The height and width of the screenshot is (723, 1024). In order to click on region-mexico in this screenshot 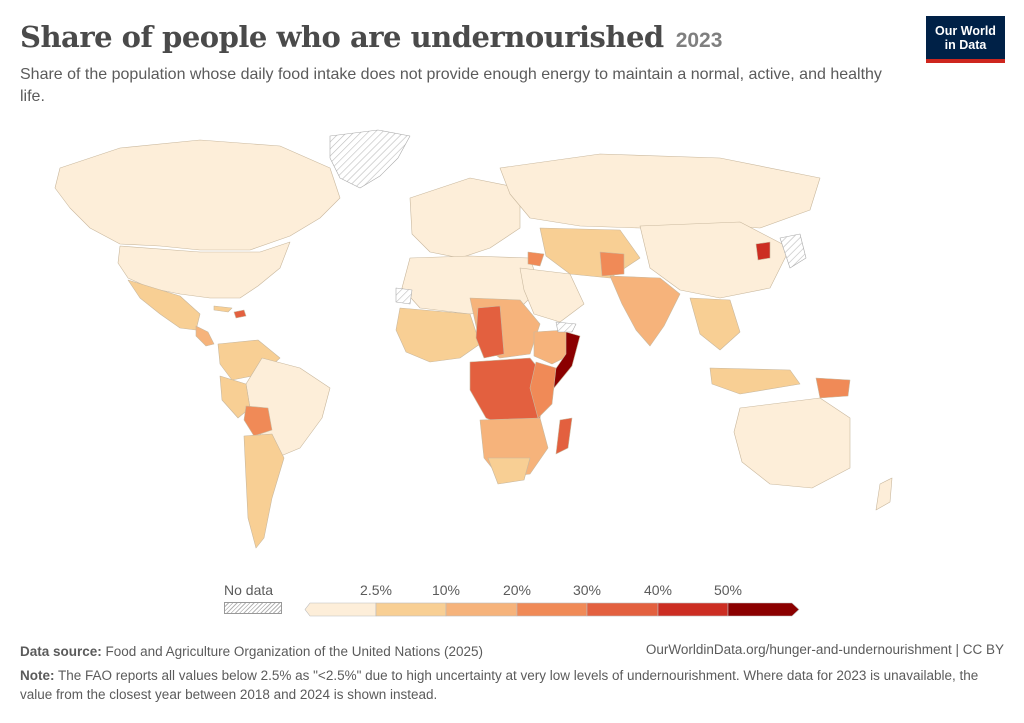, I will do `click(164, 305)`.